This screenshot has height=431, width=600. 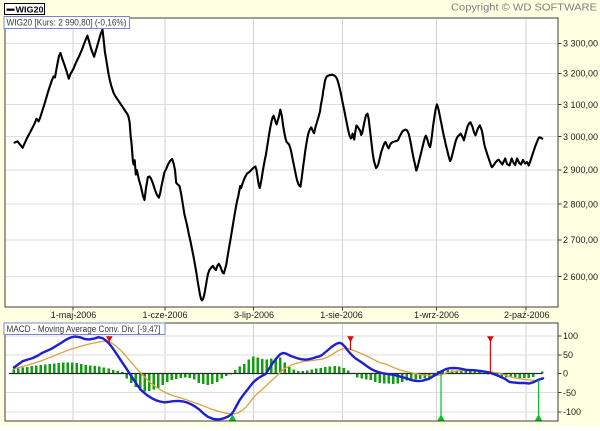 I want to click on svg-text: 100, so click(x=570, y=336).